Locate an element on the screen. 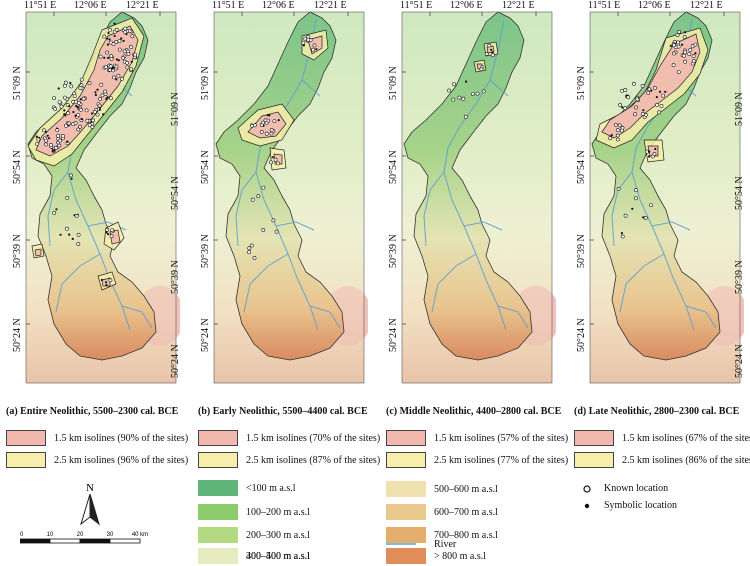 The image size is (750, 566). elevation-legend-item: 400–500 m a.s.l is located at coordinates (254, 556).